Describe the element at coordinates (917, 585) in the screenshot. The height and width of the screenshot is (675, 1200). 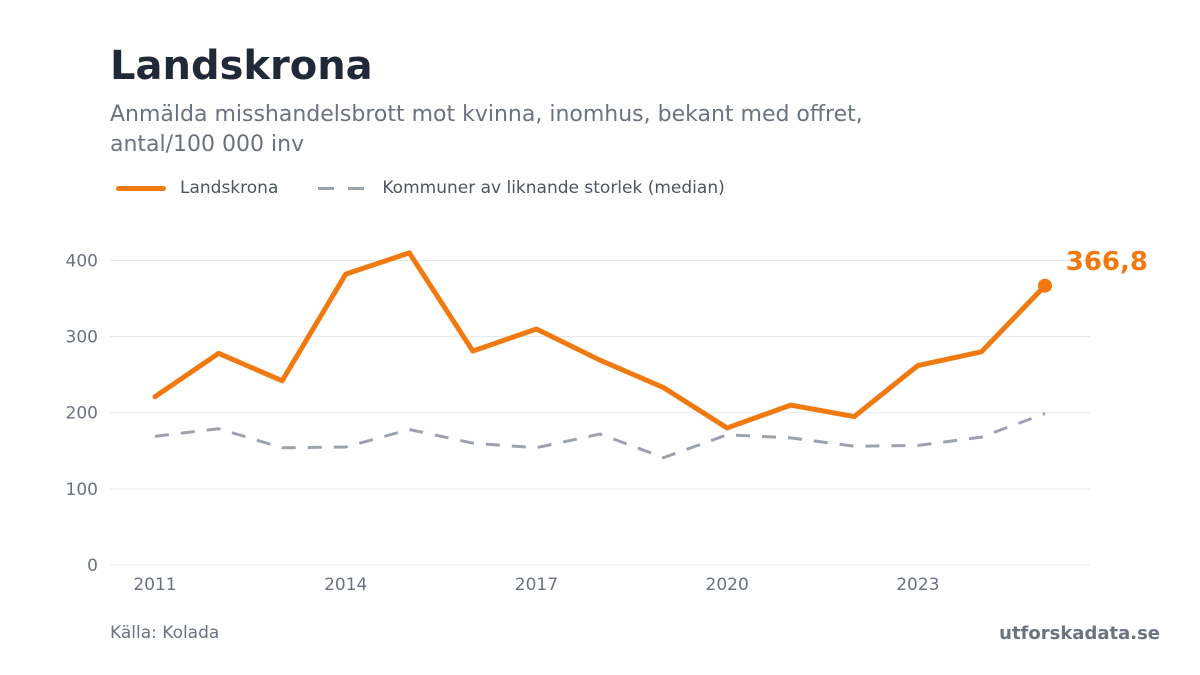
I see `x-tick-label: 2023` at that location.